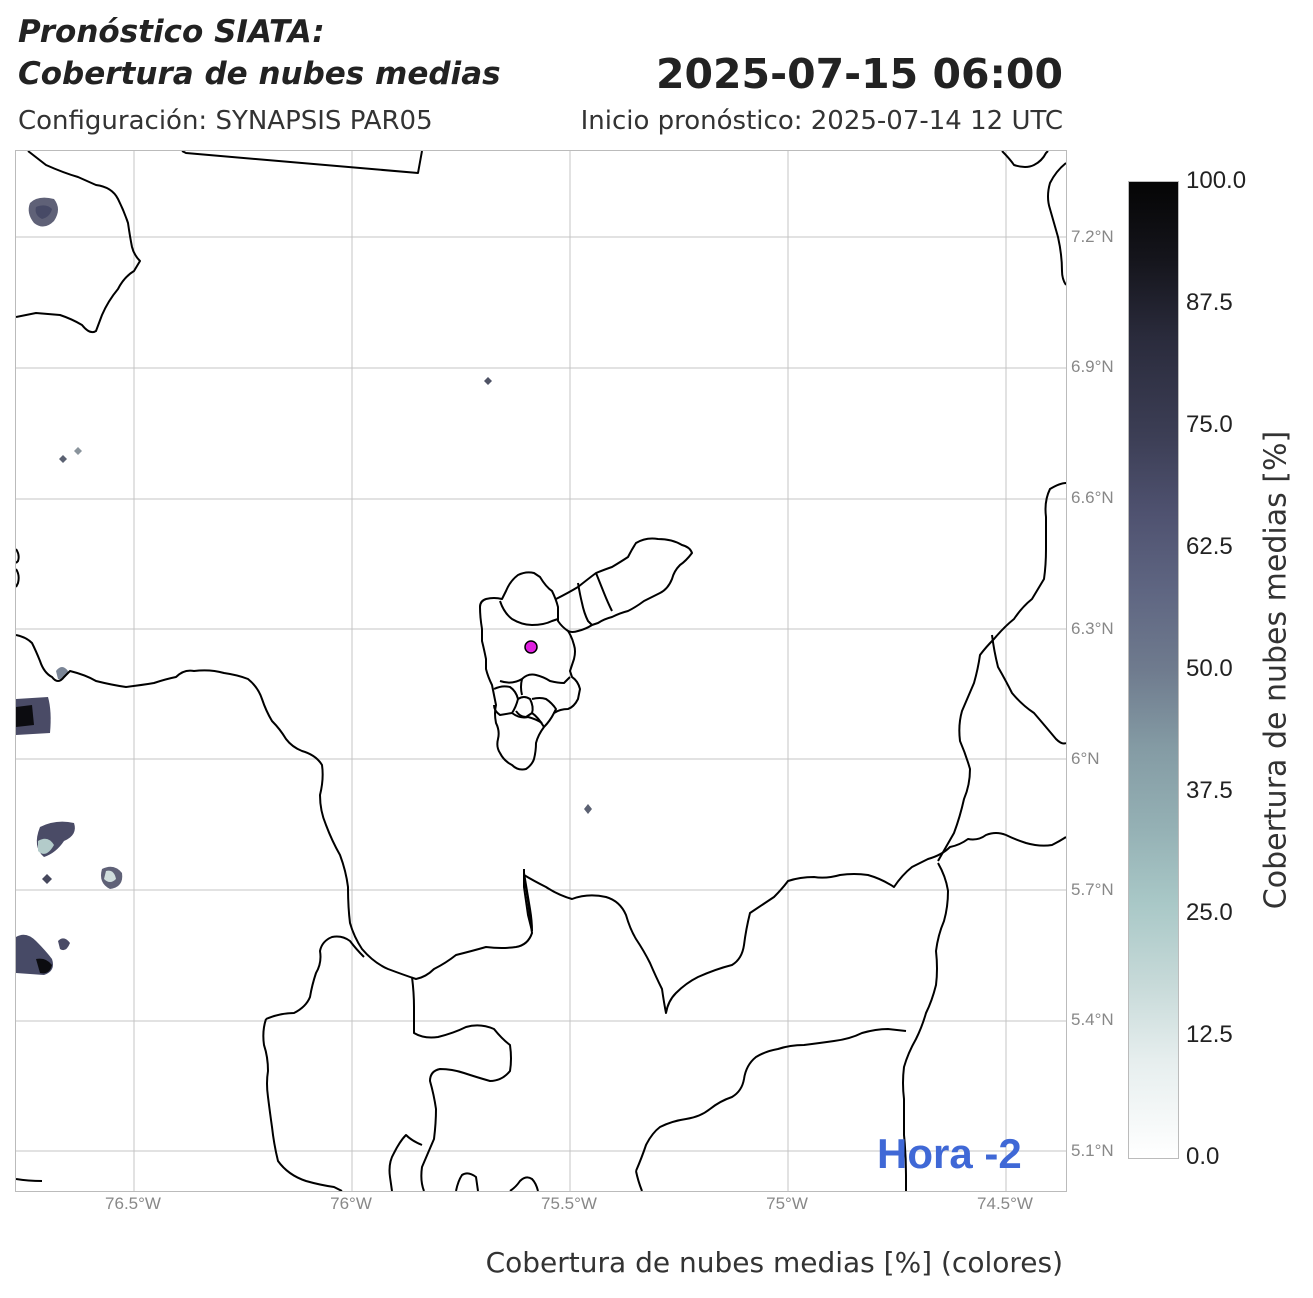 Image resolution: width=1313 pixels, height=1298 pixels. What do you see at coordinates (531, 647) in the screenshot?
I see `location-marker` at bounding box center [531, 647].